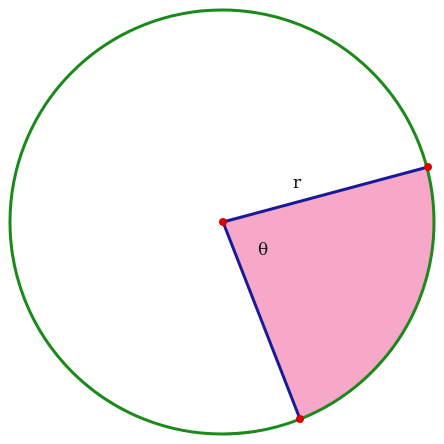  I want to click on center-point, so click(223, 222).